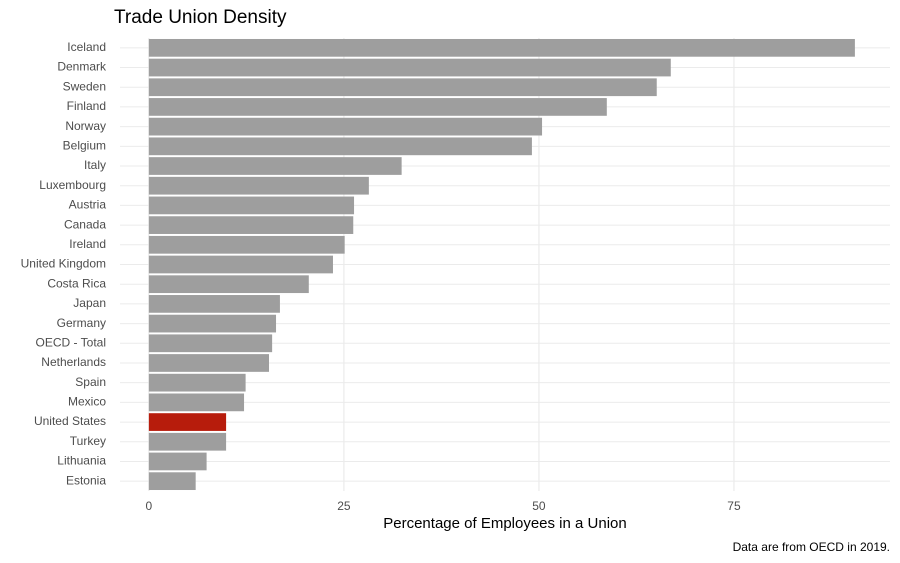 This screenshot has height=563, width=900. I want to click on y-tick-label: Norway, so click(85, 126).